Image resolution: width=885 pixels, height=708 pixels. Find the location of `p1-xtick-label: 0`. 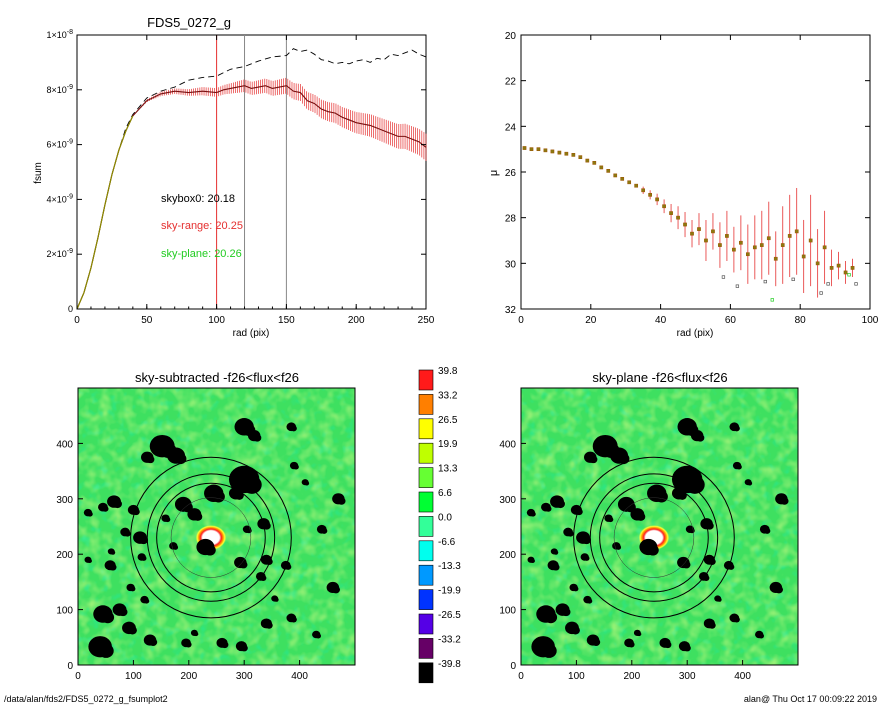

p1-xtick-label: 0 is located at coordinates (77, 320).